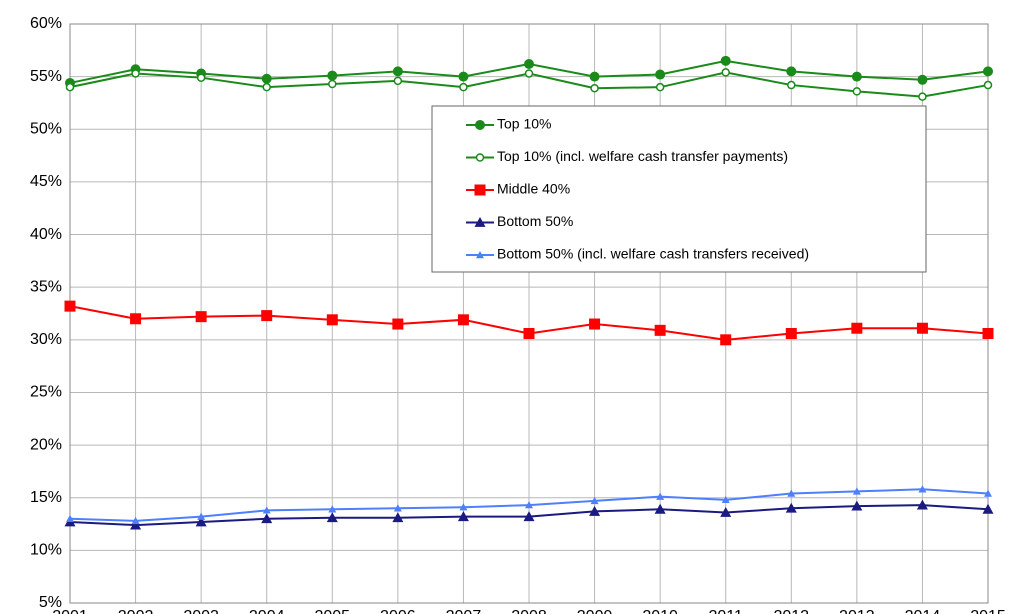 This screenshot has width=1011, height=614. Describe the element at coordinates (726, 611) in the screenshot. I see `x-tick-label: 2011` at that location.